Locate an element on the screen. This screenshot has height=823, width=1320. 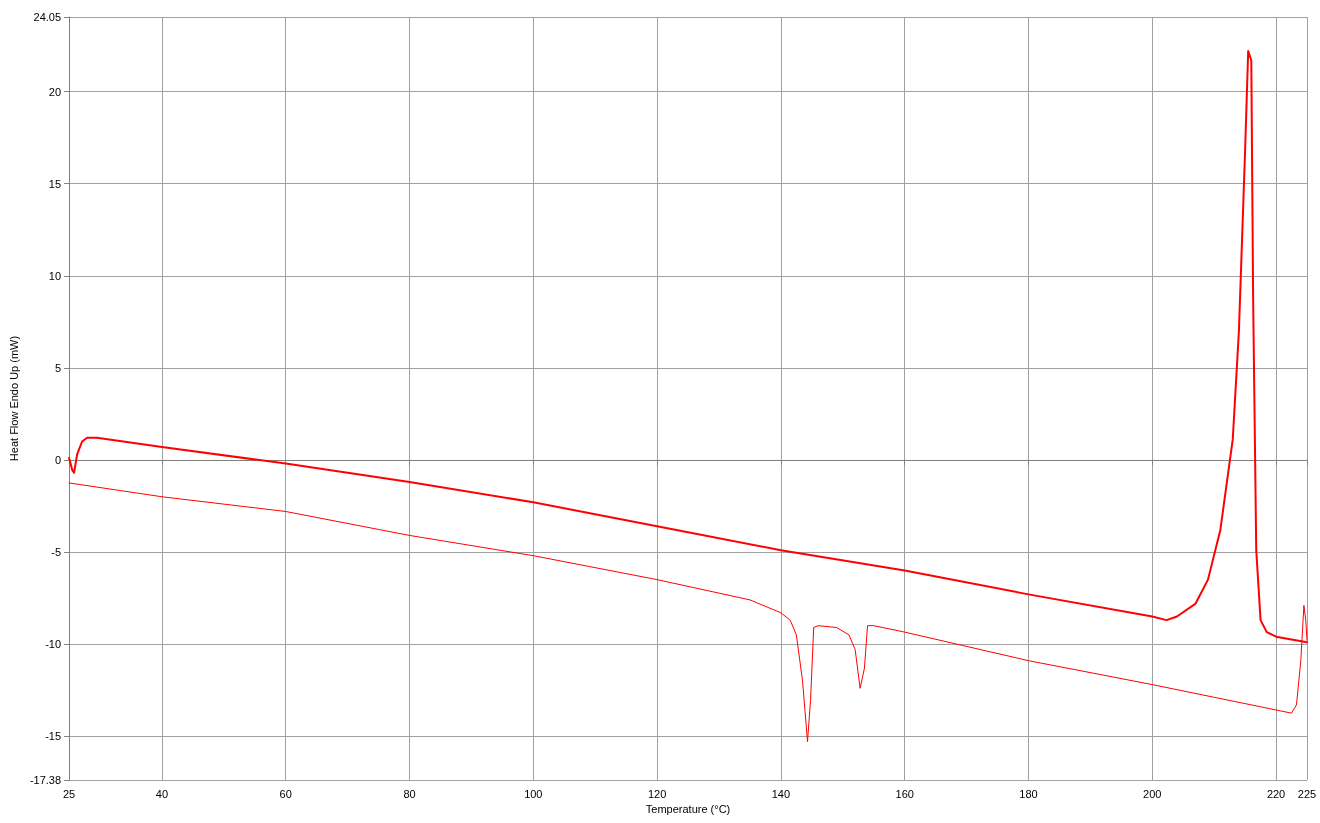
x-tick-label: 80 is located at coordinates (409, 793).